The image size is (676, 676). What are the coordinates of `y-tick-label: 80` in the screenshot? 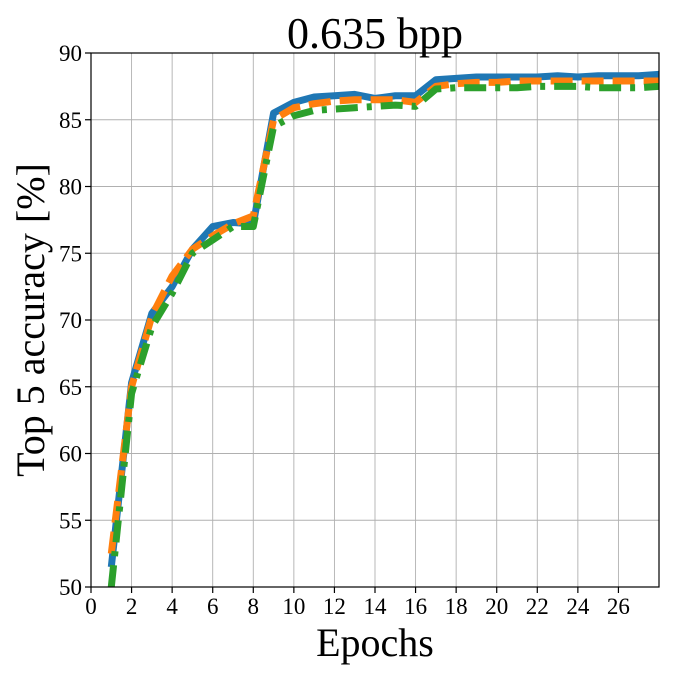 It's located at (70, 187).